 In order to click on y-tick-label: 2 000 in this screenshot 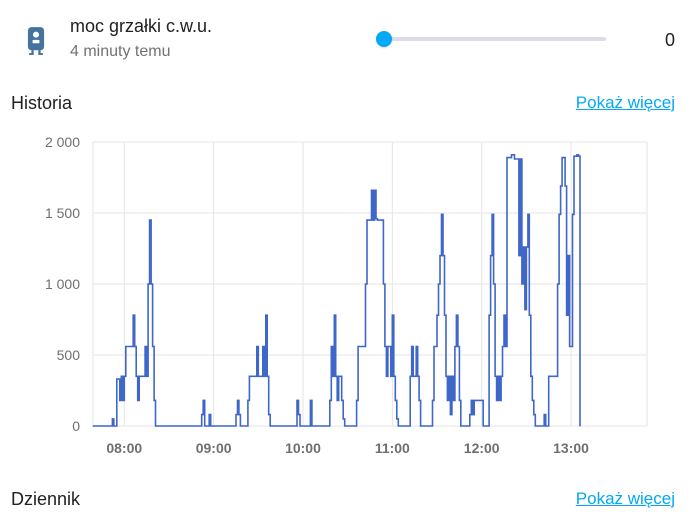, I will do `click(62, 142)`.